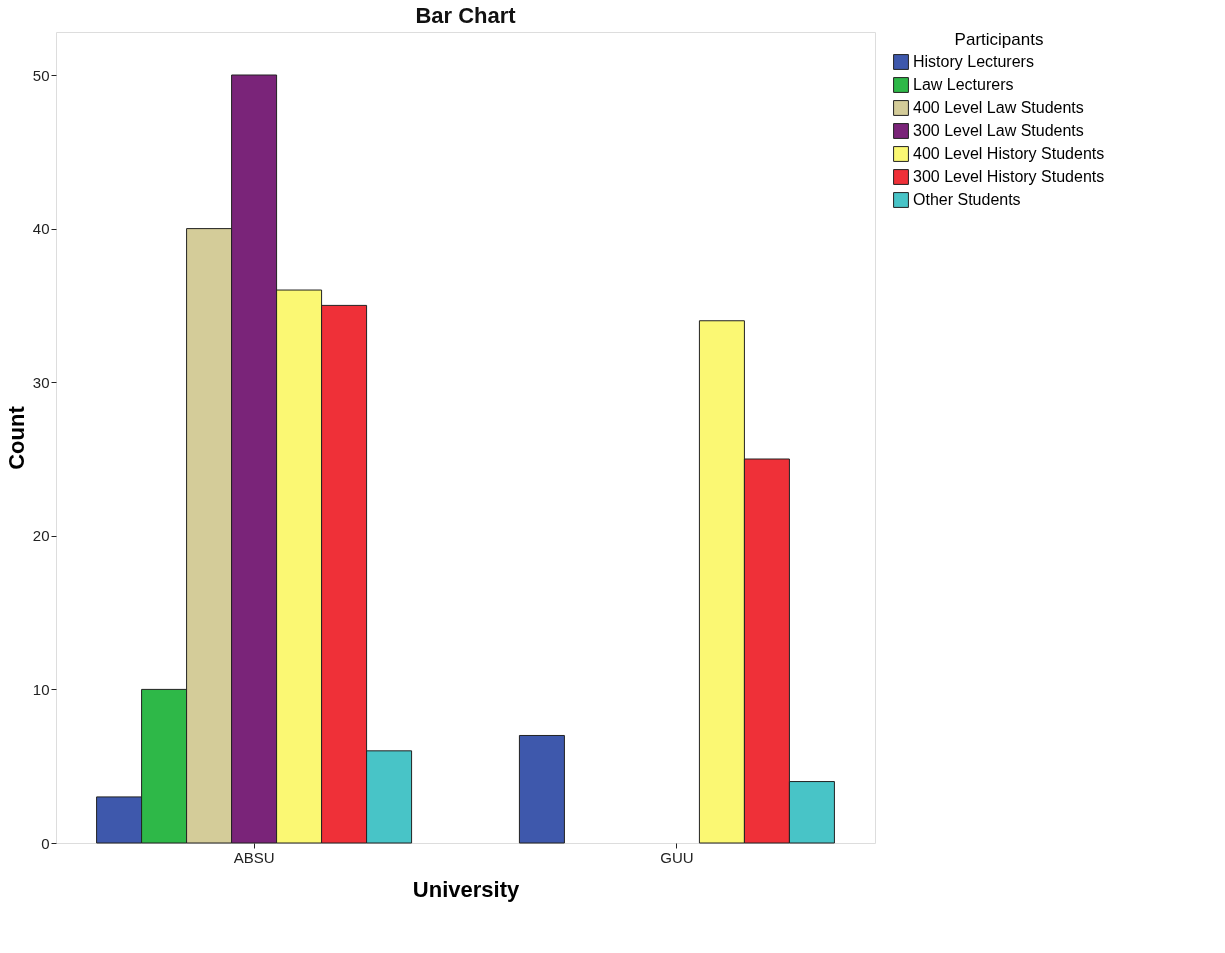 The width and height of the screenshot is (1225, 953). Describe the element at coordinates (466, 889) in the screenshot. I see `x-axis-title: University` at that location.